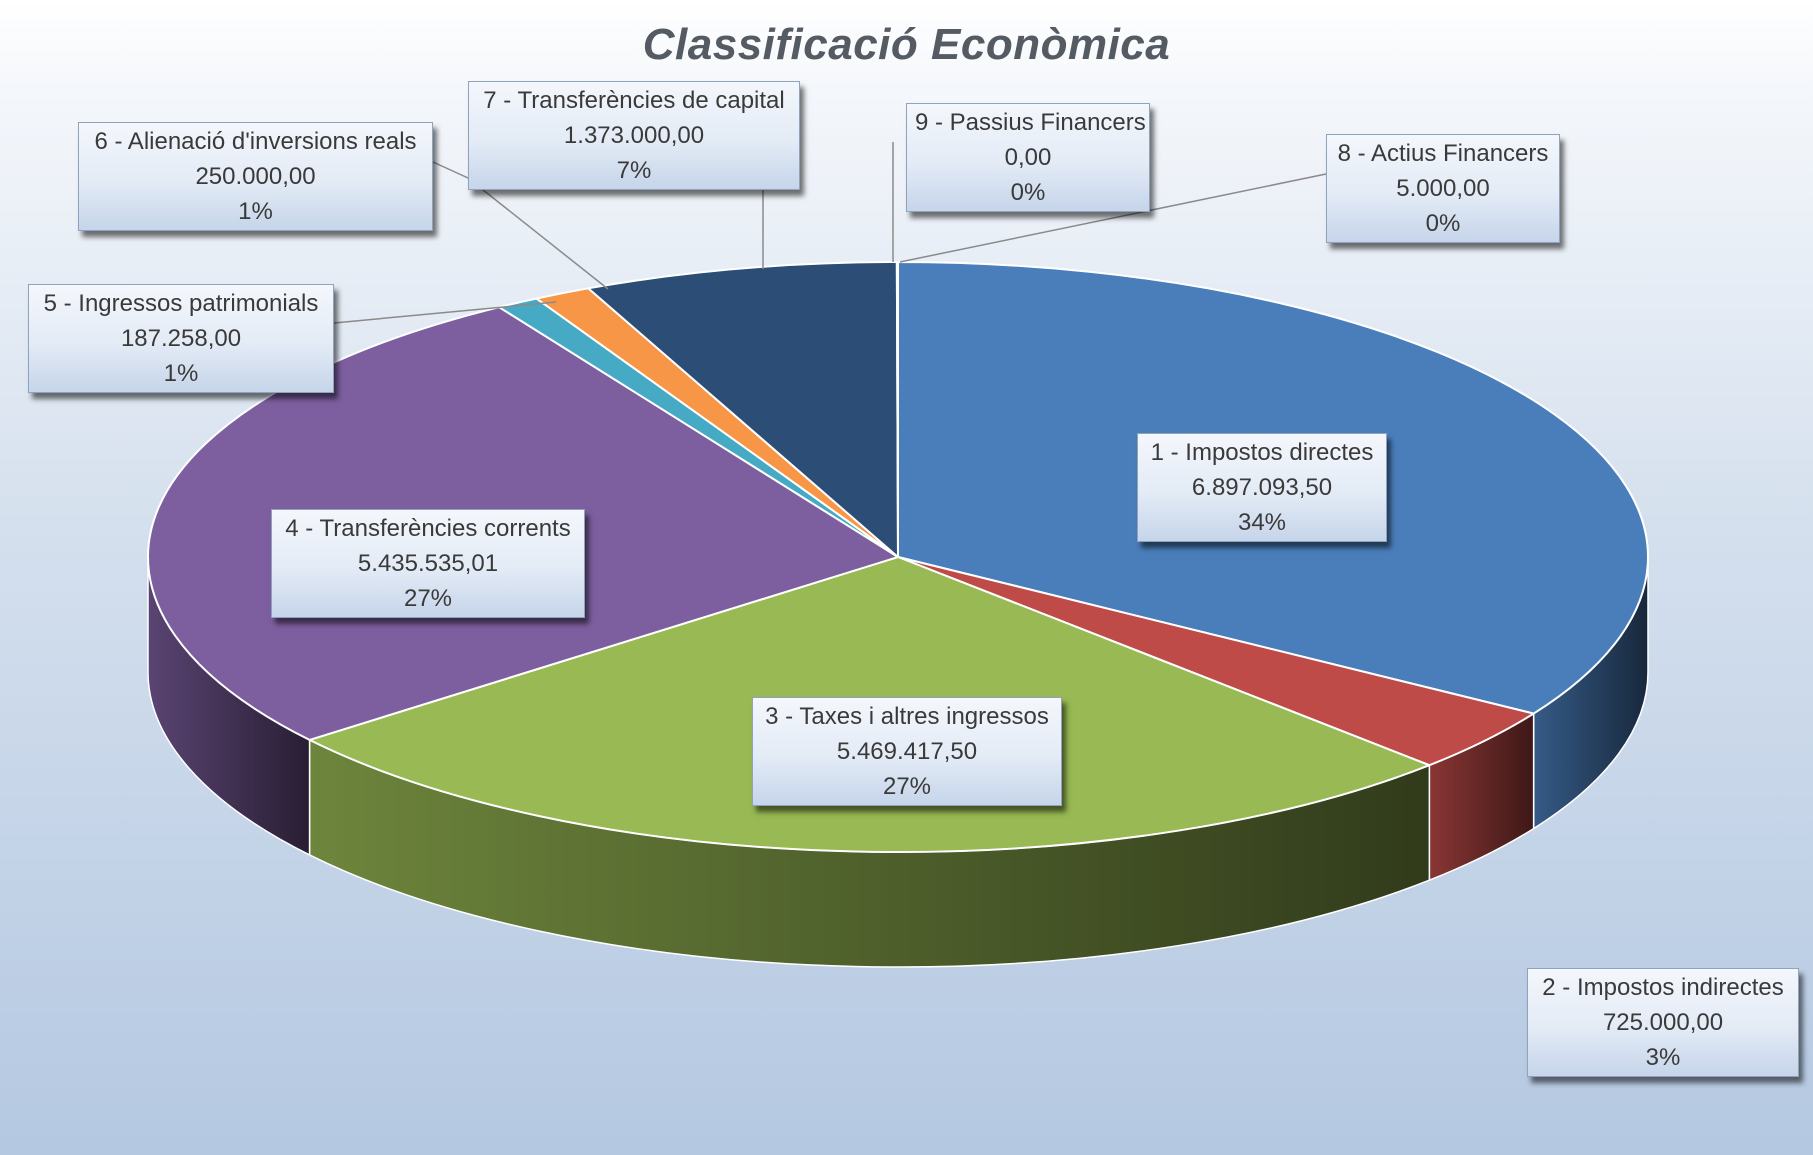 The height and width of the screenshot is (1155, 1813). I want to click on slice-value: 5.000,00, so click(1443, 188).